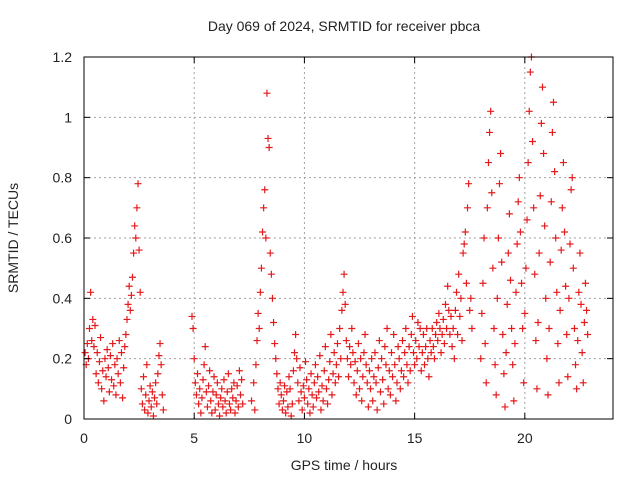  What do you see at coordinates (68, 117) in the screenshot?
I see `y-tick-label: 1` at bounding box center [68, 117].